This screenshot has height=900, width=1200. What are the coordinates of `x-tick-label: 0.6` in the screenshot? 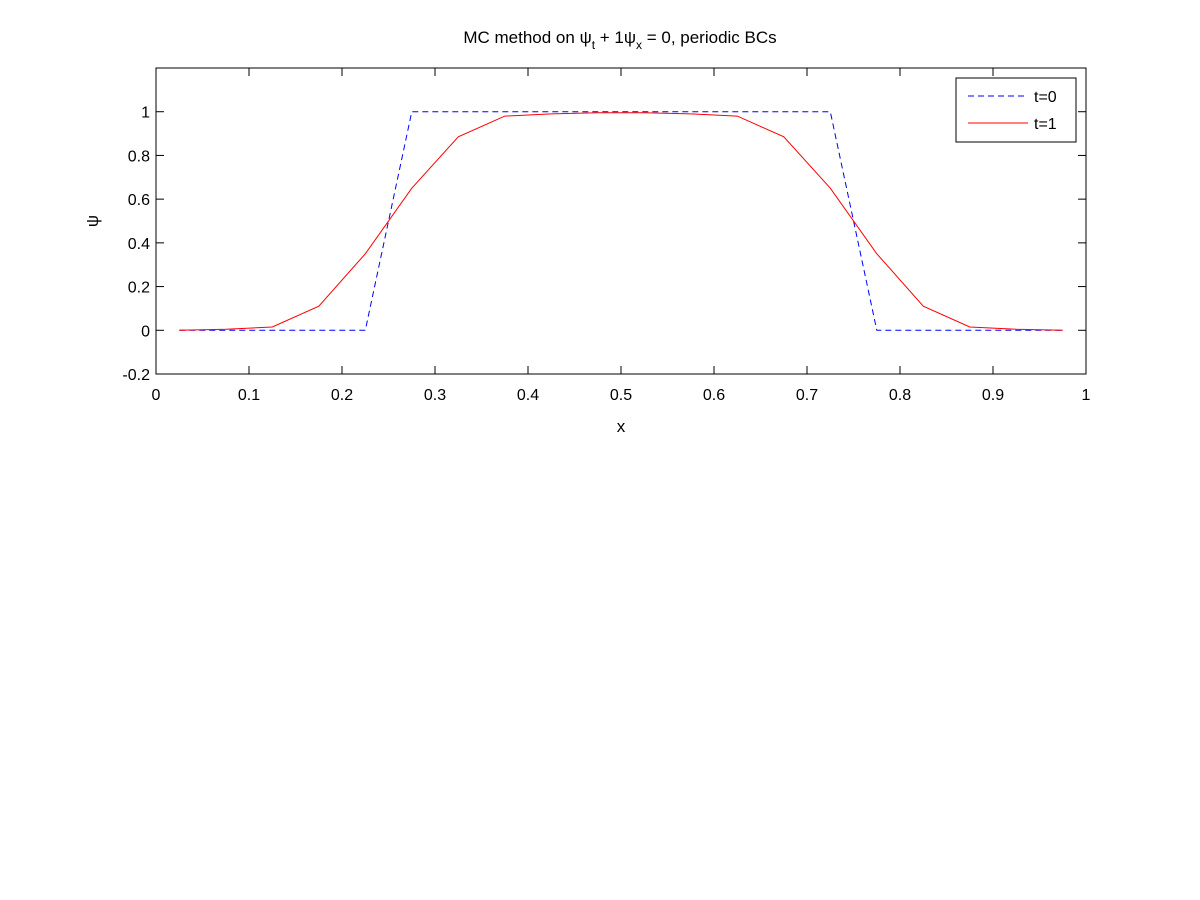 It's located at (714, 395).